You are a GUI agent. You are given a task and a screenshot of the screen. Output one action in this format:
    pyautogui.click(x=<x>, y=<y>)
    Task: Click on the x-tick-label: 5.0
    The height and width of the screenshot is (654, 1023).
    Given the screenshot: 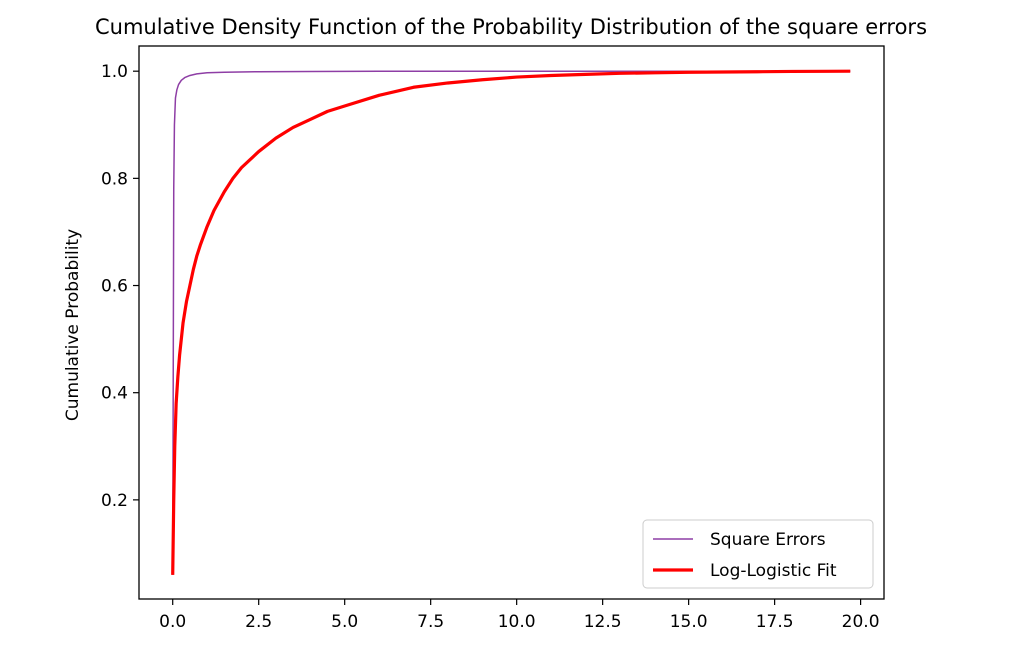 What is the action you would take?
    pyautogui.click(x=344, y=622)
    